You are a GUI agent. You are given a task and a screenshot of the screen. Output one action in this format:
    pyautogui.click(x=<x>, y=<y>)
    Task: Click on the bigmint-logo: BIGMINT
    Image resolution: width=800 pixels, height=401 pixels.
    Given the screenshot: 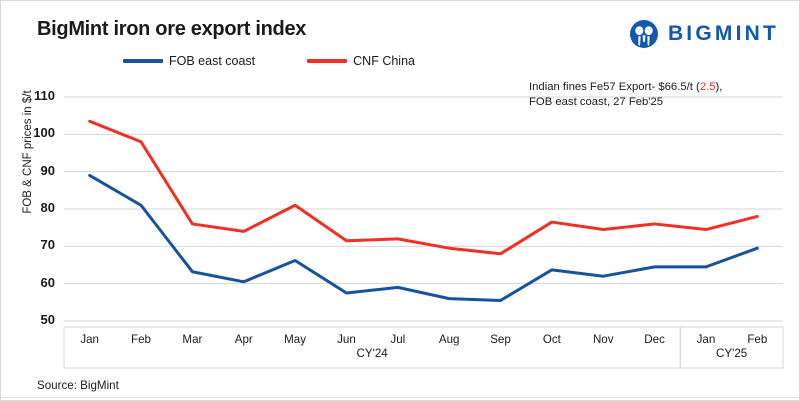 What is the action you would take?
    pyautogui.click(x=704, y=34)
    